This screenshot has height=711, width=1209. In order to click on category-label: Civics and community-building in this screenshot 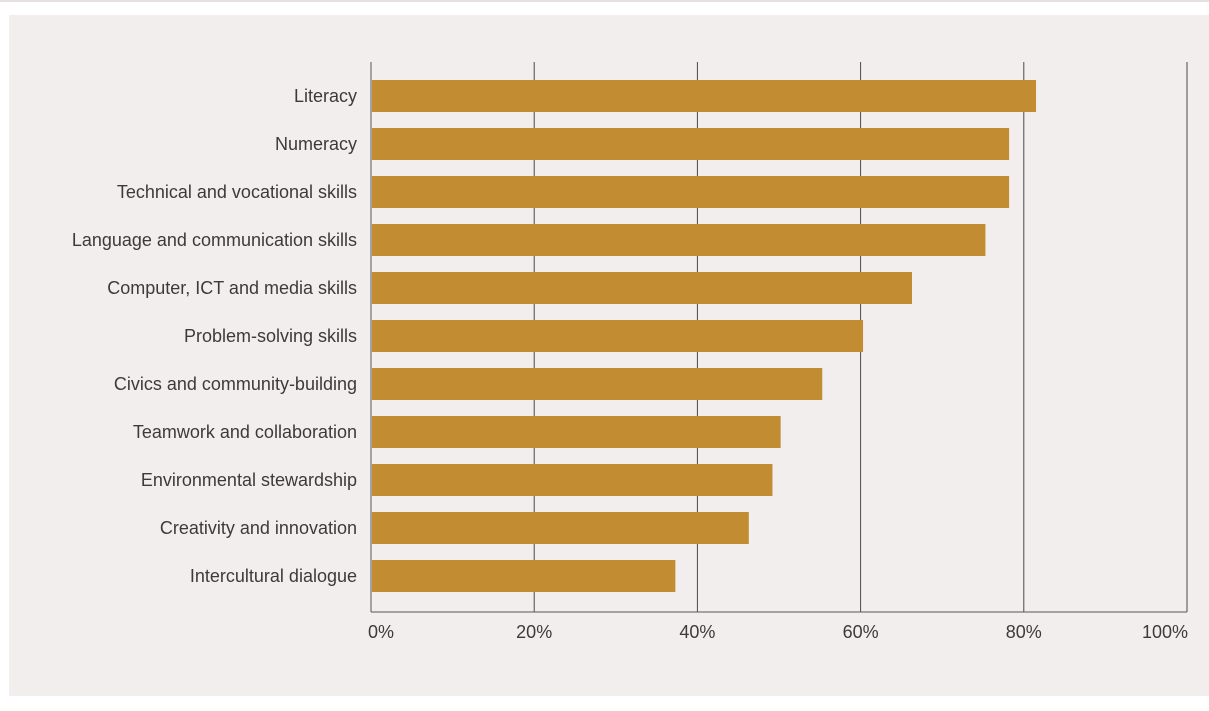, I will do `click(235, 384)`.